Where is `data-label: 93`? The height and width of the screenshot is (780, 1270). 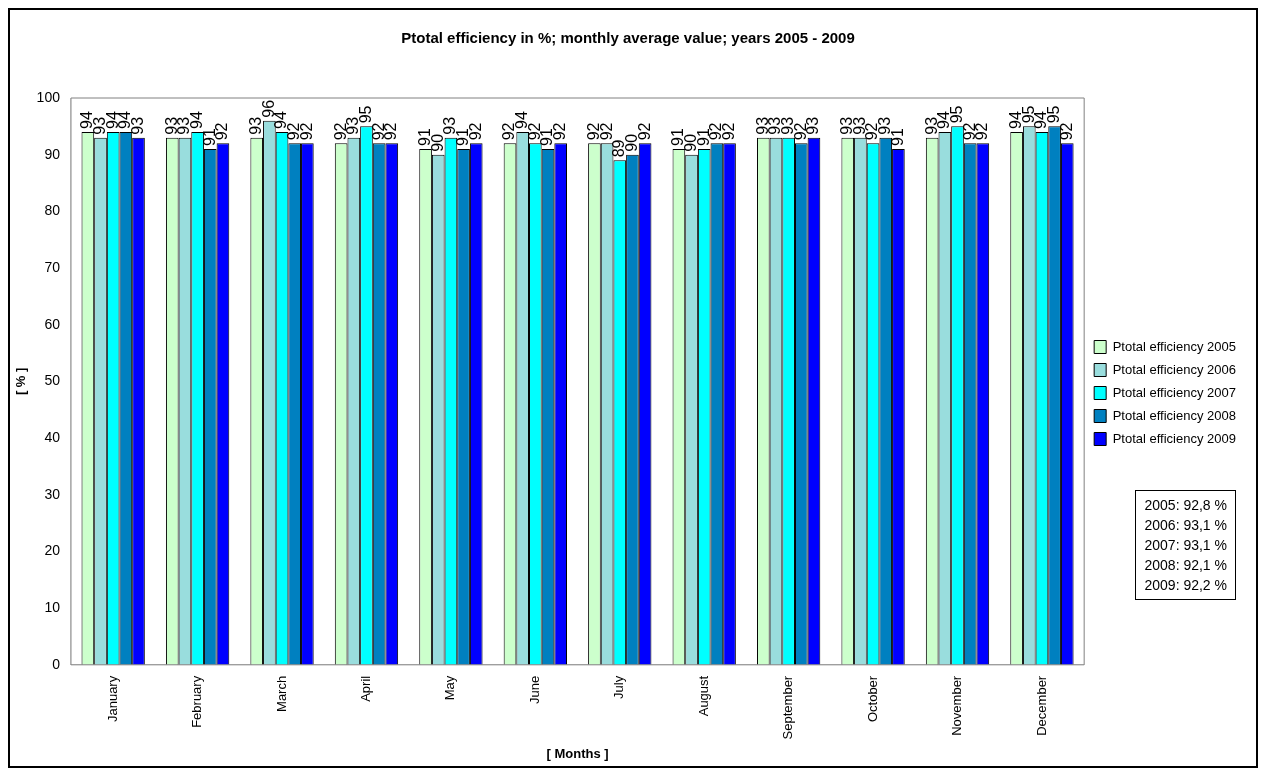 data-label: 93 is located at coordinates (256, 125).